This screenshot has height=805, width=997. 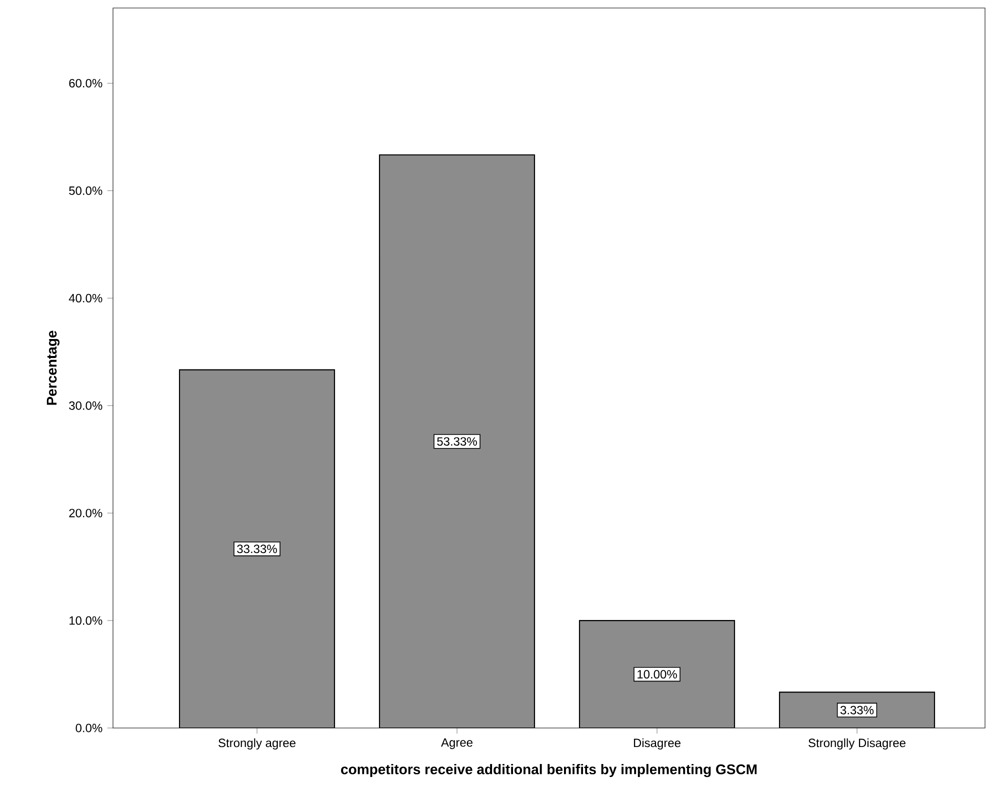 What do you see at coordinates (85, 190) in the screenshot?
I see `y-tick-label: 50.0%` at bounding box center [85, 190].